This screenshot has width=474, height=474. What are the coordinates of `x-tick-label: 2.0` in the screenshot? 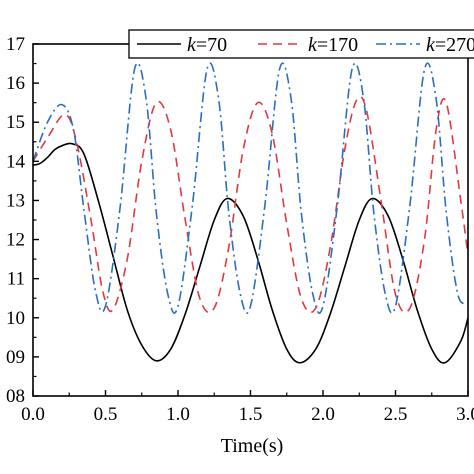 It's located at (323, 414).